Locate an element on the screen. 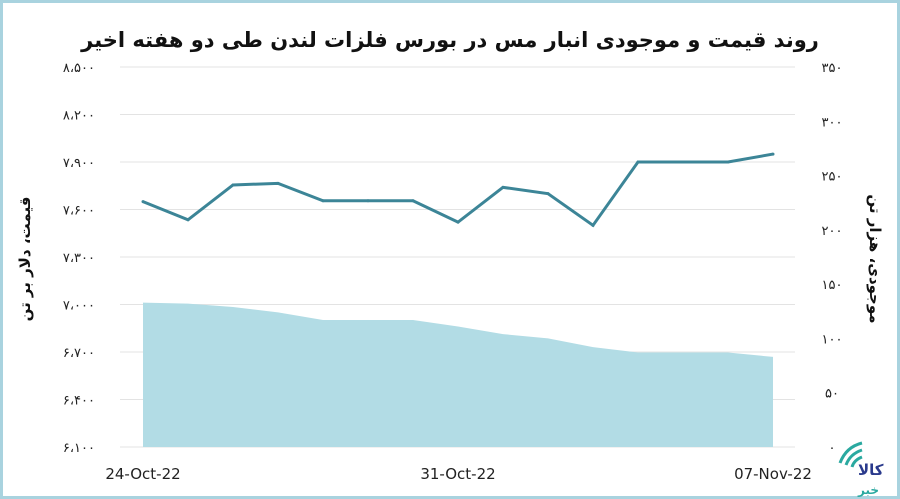  svg-text: خبر is located at coordinates (868, 490).